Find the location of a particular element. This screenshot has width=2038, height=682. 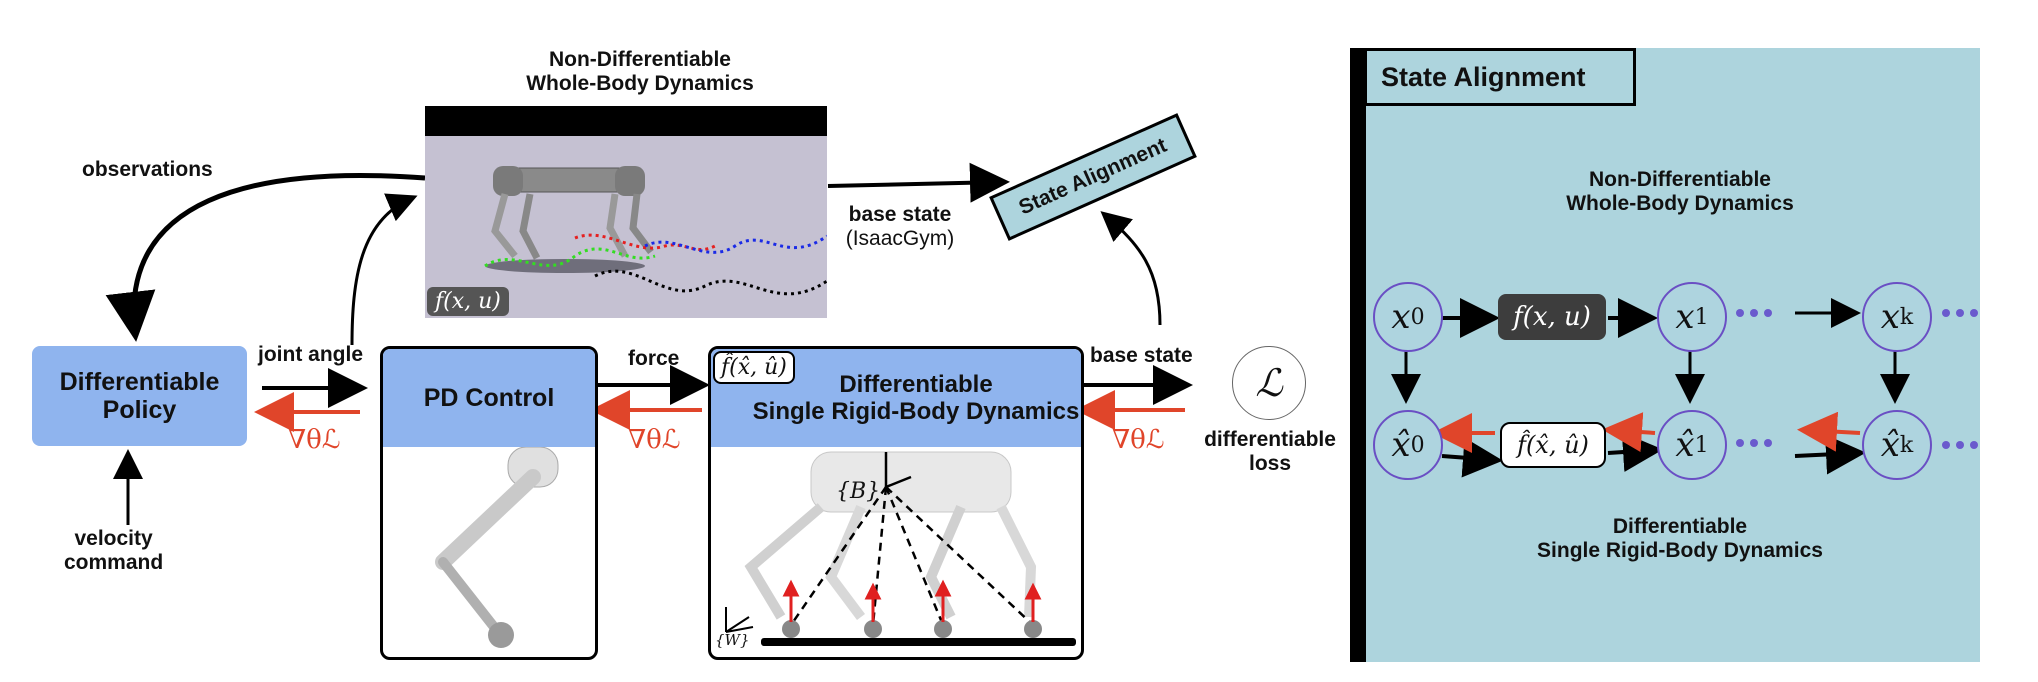

panel-left-bar is located at coordinates (1358, 355).